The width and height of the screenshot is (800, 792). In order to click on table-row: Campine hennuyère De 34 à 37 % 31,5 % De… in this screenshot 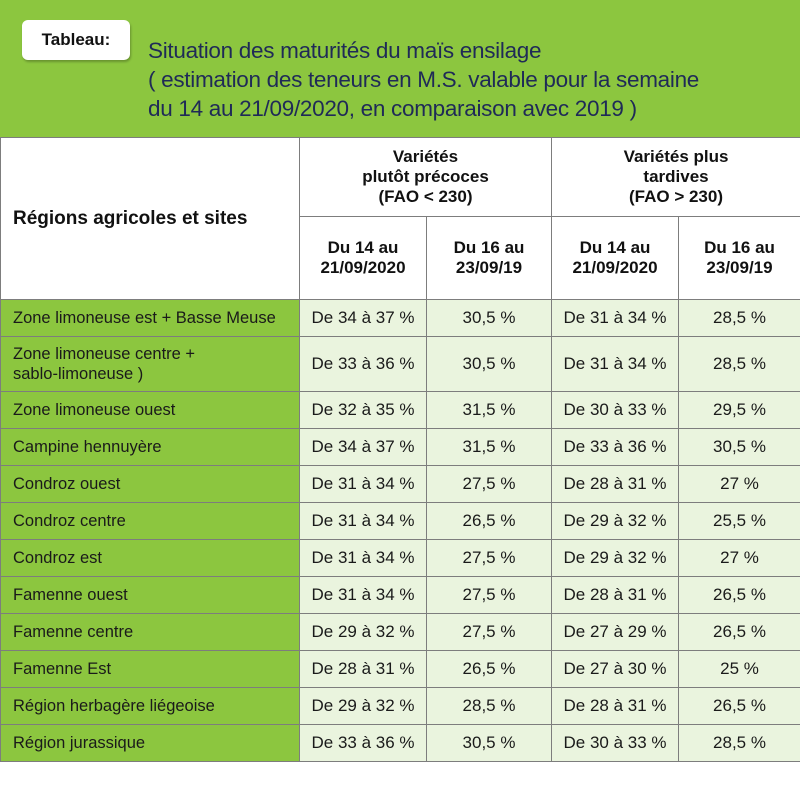, I will do `click(400, 447)`.